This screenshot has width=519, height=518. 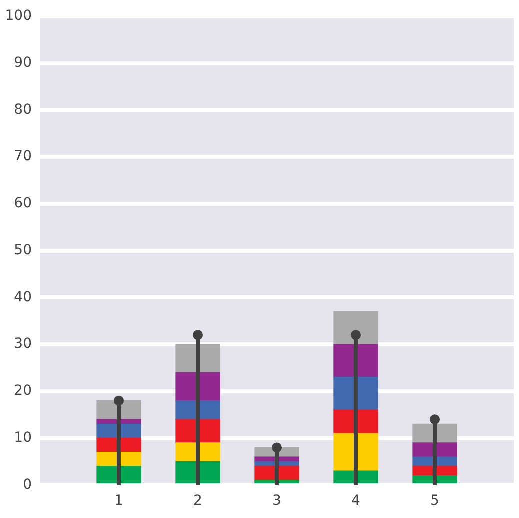 What do you see at coordinates (18, 16) in the screenshot?
I see `y-tick-label: 100` at bounding box center [18, 16].